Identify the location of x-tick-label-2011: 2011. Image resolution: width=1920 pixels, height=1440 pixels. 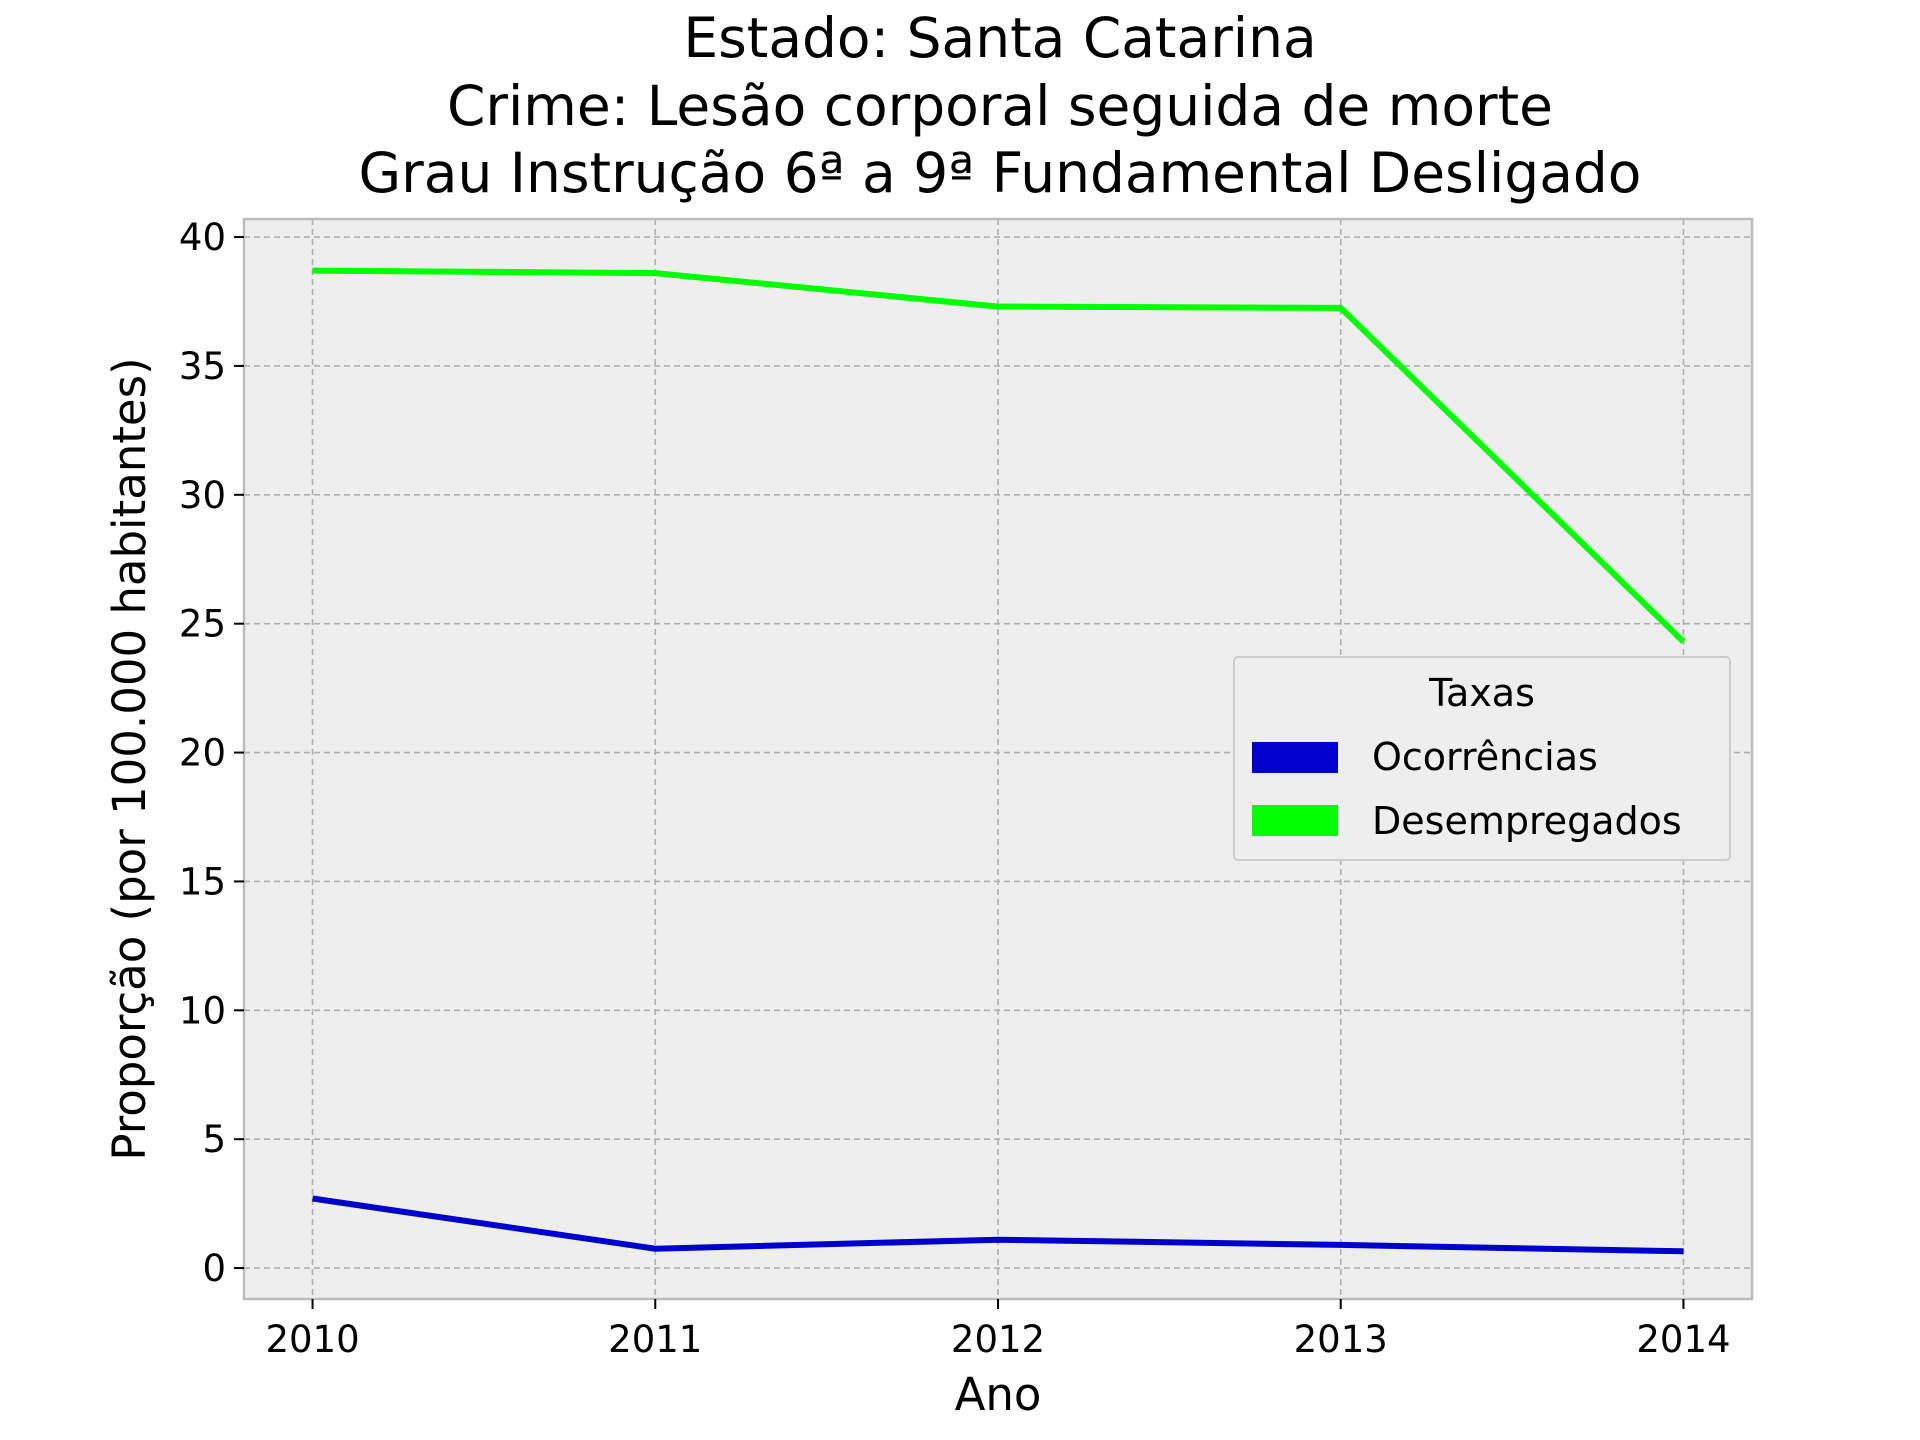
(655, 1339).